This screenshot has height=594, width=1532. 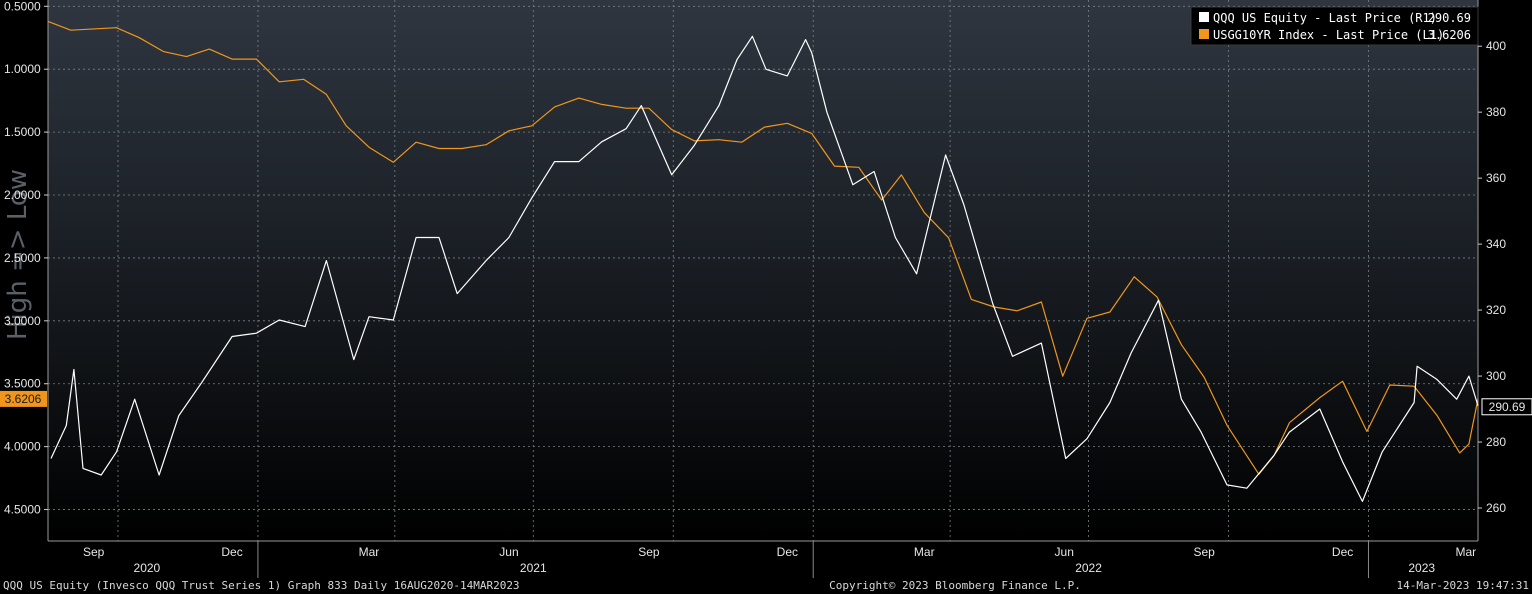 I want to click on right-tick-label: 340, so click(x=1496, y=244).